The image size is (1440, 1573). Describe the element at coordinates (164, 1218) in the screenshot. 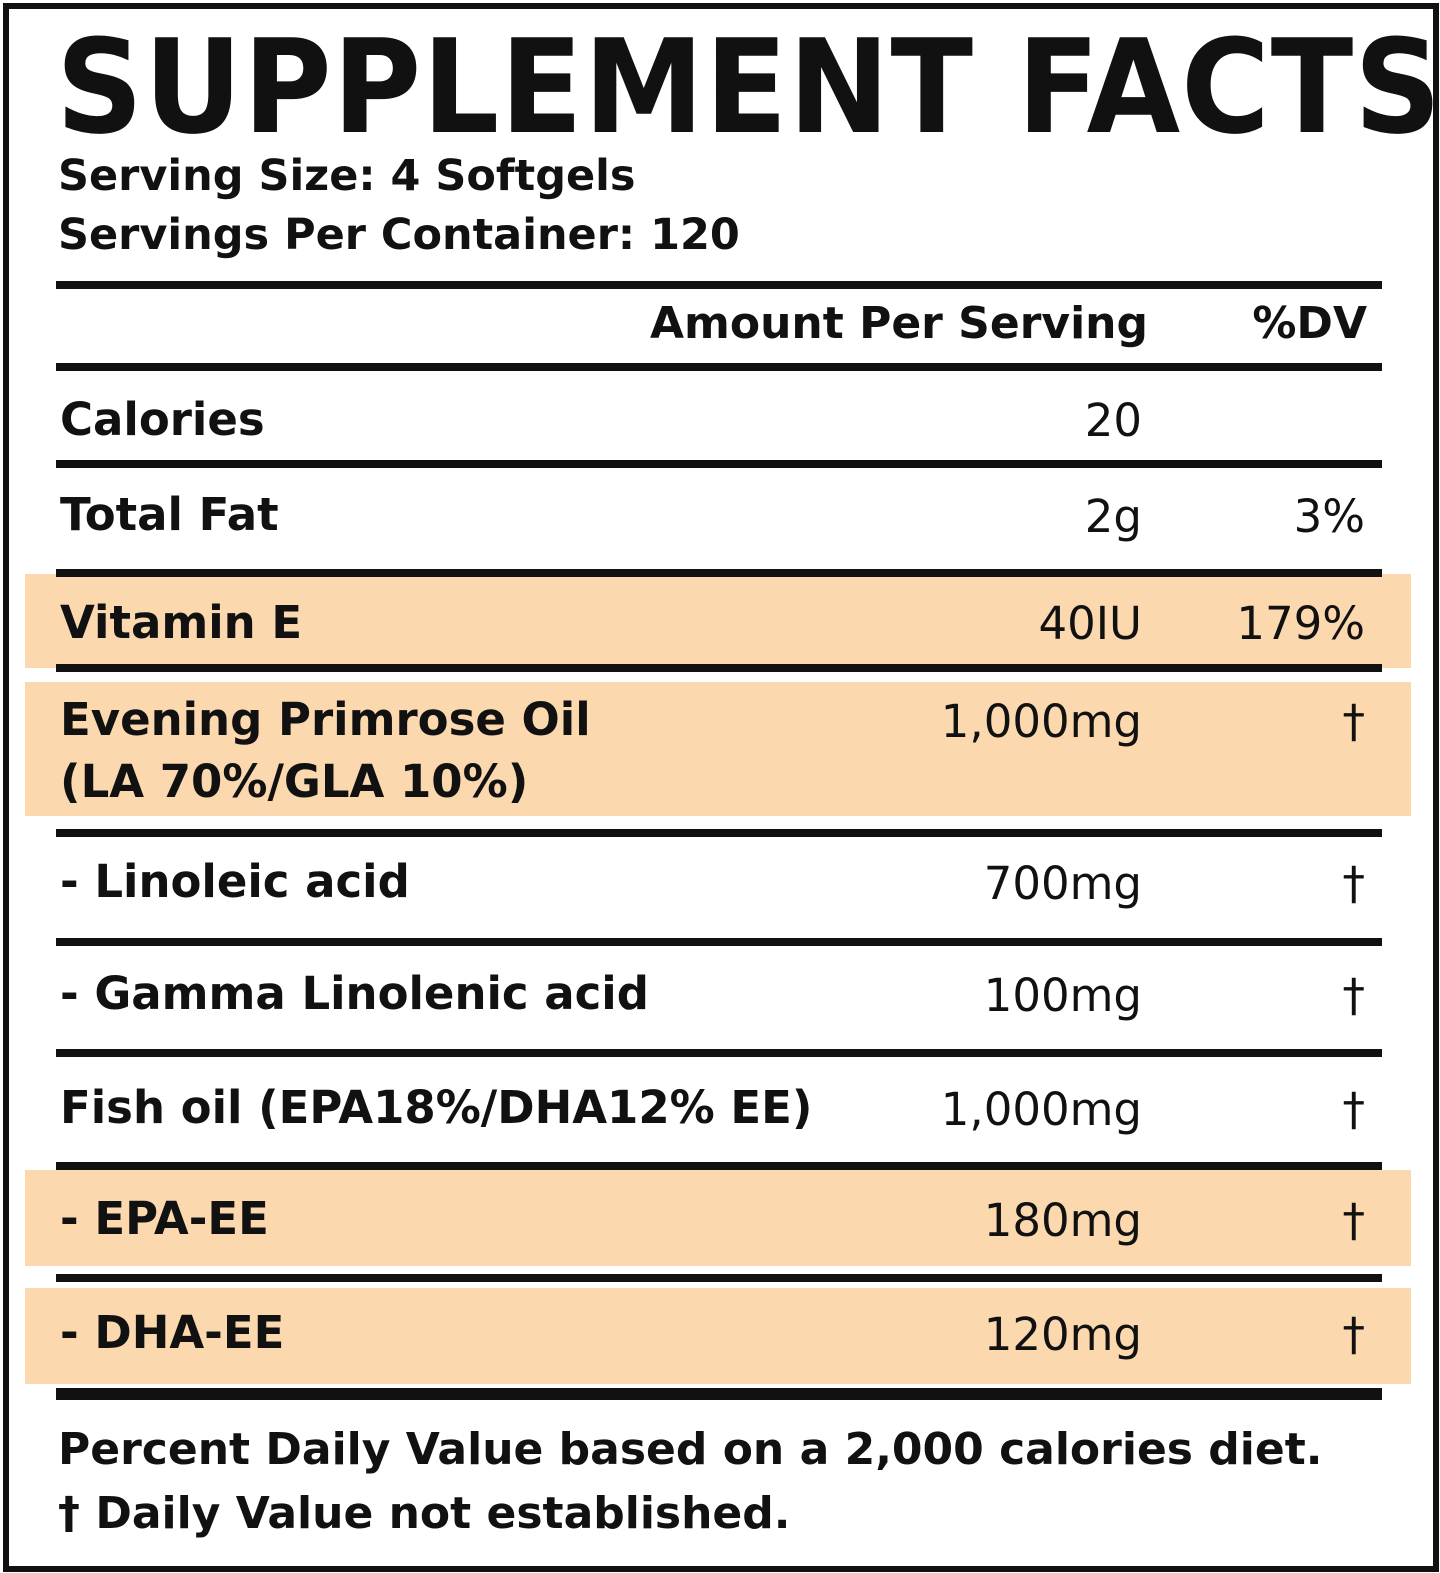

I see `nutrient-name: - EPA-EE` at that location.